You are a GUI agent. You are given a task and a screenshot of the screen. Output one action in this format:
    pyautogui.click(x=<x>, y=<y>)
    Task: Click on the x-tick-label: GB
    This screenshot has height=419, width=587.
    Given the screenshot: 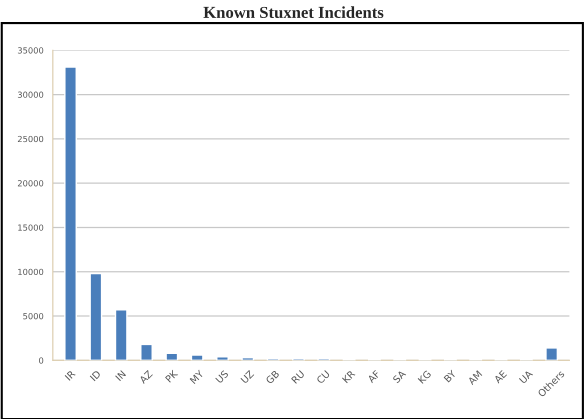 What is the action you would take?
    pyautogui.click(x=272, y=377)
    